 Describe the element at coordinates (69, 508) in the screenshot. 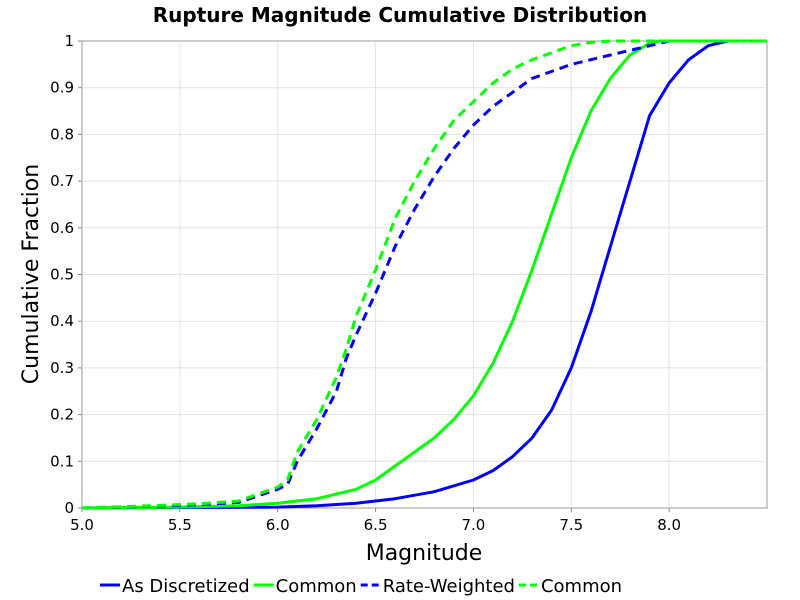

I see `y-tick-label: 0` at that location.